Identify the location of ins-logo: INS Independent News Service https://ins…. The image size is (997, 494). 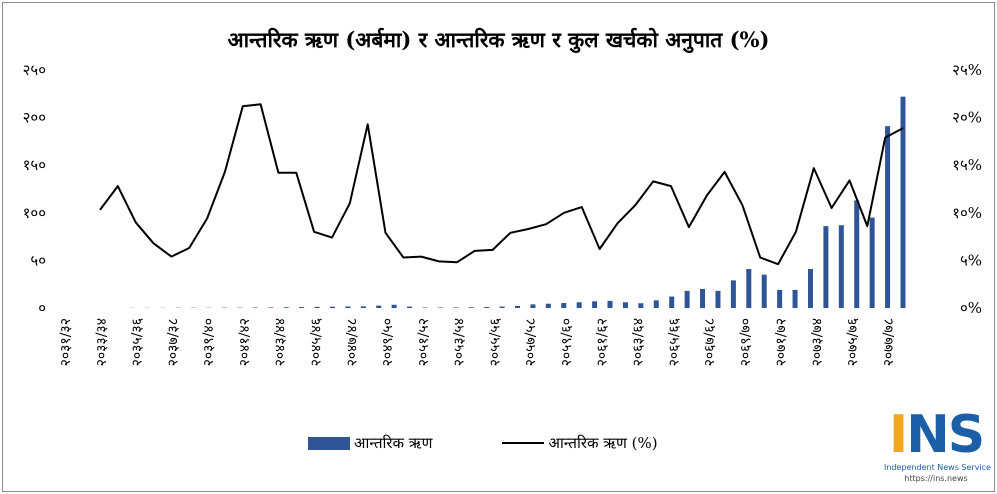
(937, 445).